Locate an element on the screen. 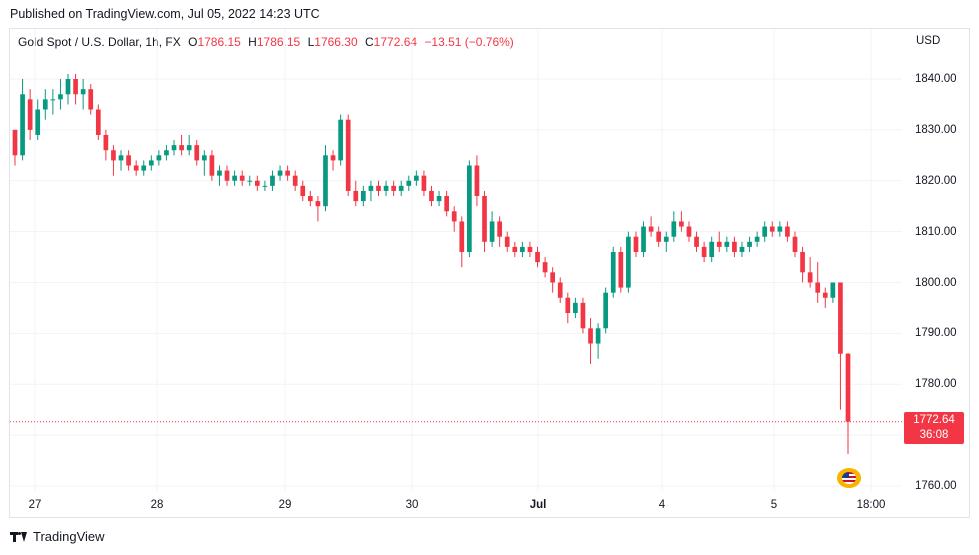 The image size is (979, 555). tradingview-brand: TradingView is located at coordinates (57, 536).